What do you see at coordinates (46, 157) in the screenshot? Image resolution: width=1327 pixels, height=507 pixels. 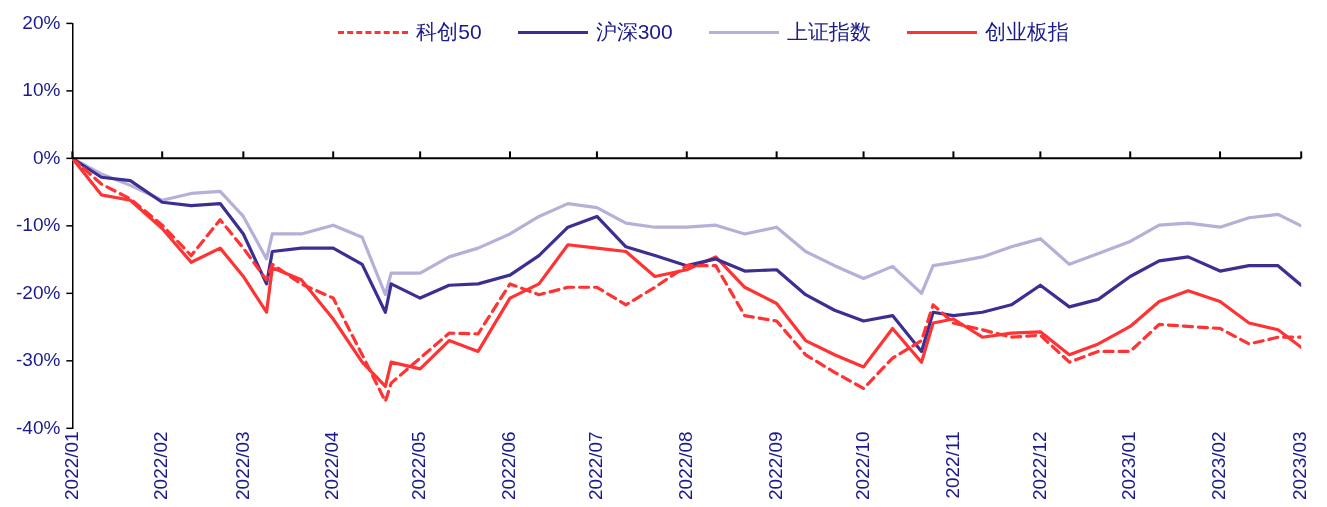 I see `y-tick-label: 0%` at bounding box center [46, 157].